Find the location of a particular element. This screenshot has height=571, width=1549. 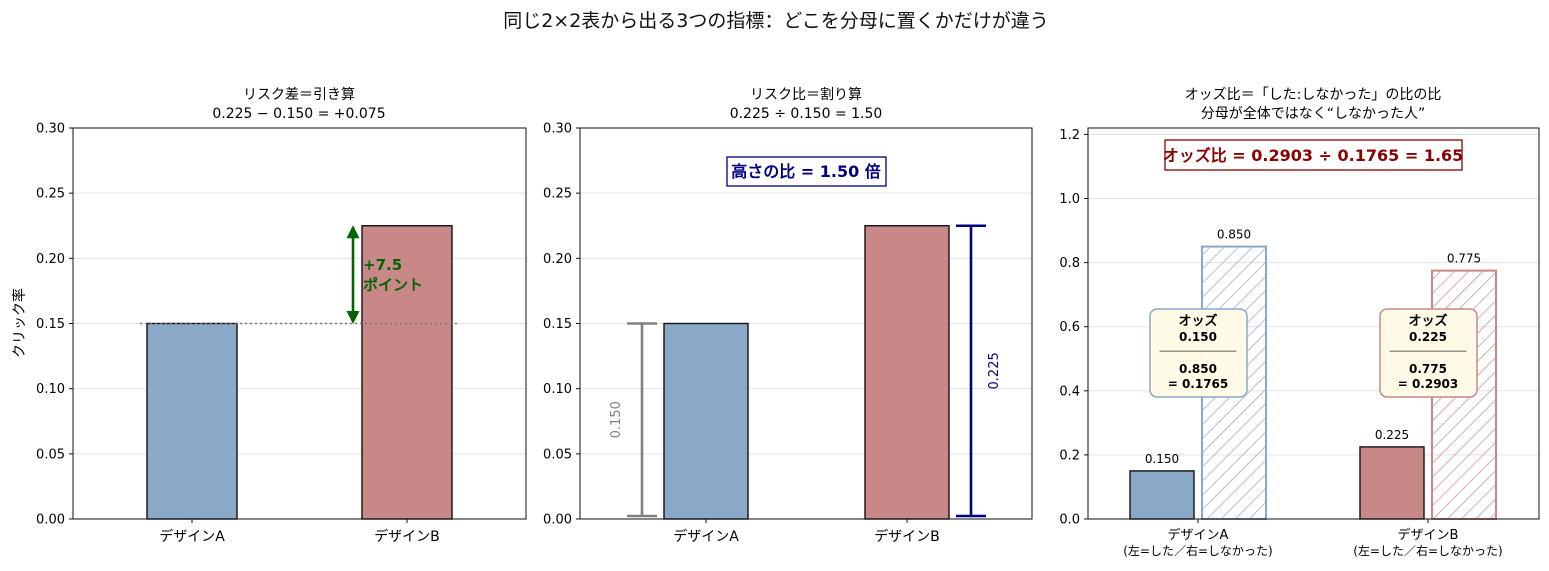

p2-x-axis: デザインA デザインB is located at coordinates (806, 532).